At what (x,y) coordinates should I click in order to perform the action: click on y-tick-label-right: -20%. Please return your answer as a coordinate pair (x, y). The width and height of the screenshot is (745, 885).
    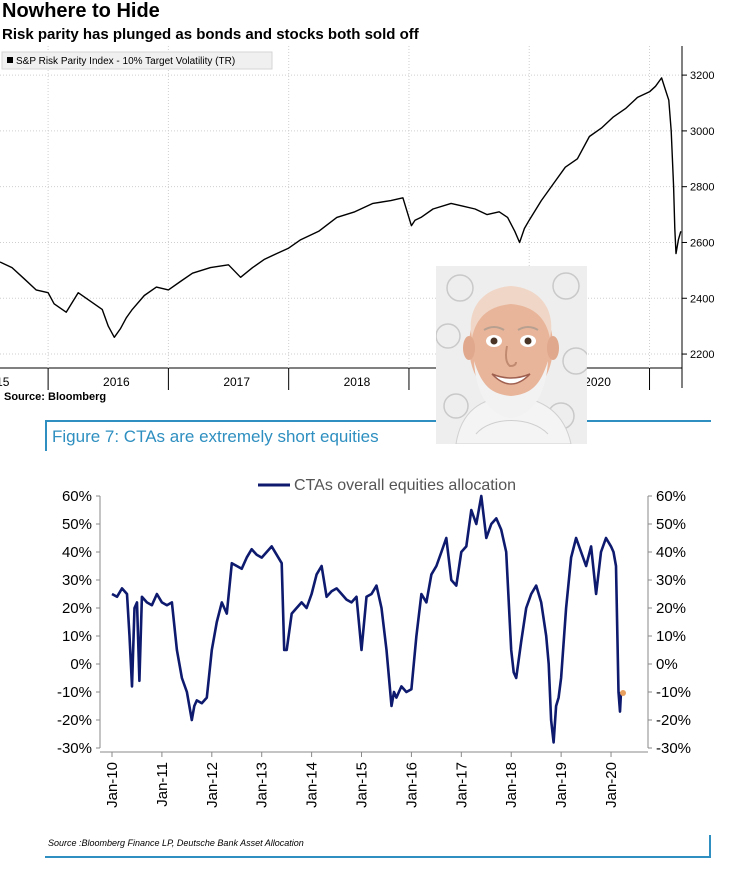
    Looking at the image, I should click on (673, 720).